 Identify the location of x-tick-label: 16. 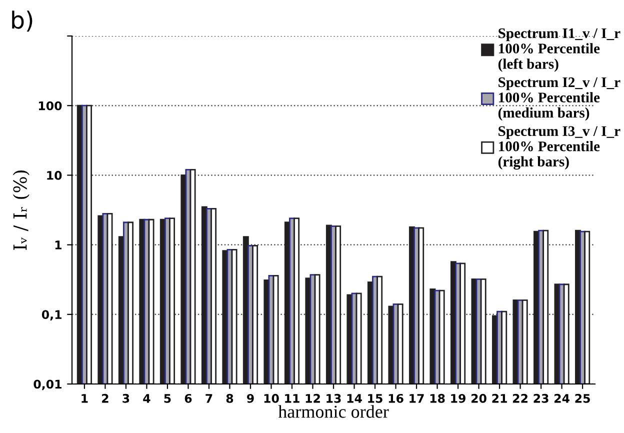
(396, 398).